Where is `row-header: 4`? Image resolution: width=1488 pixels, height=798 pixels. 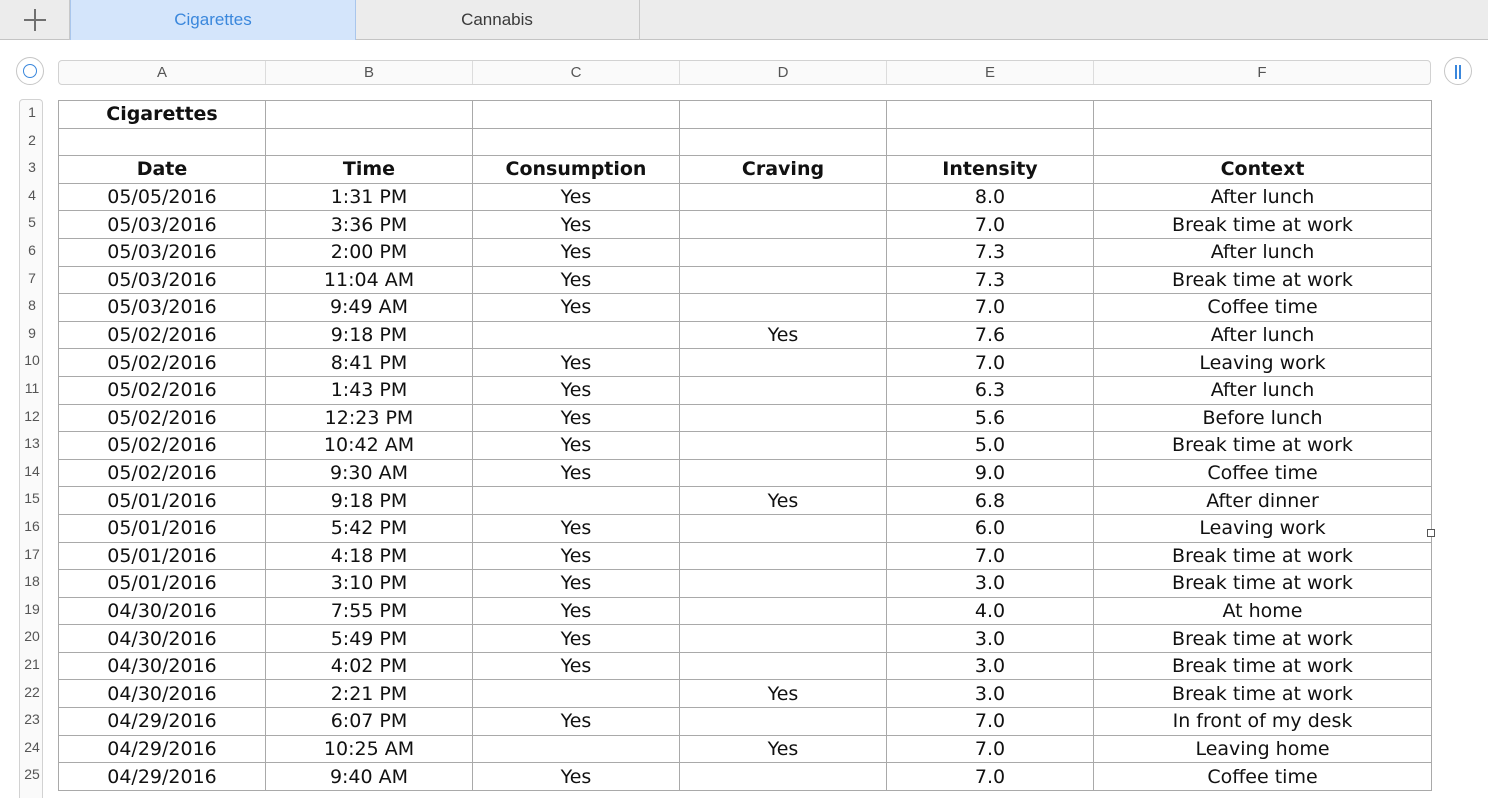 row-header: 4 is located at coordinates (32, 194).